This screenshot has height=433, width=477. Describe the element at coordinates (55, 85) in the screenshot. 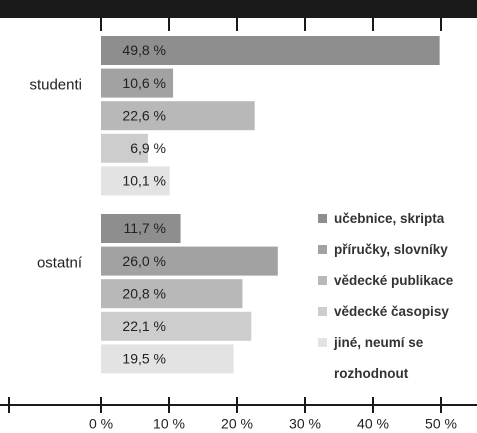

I see `group-label: studenti` at that location.